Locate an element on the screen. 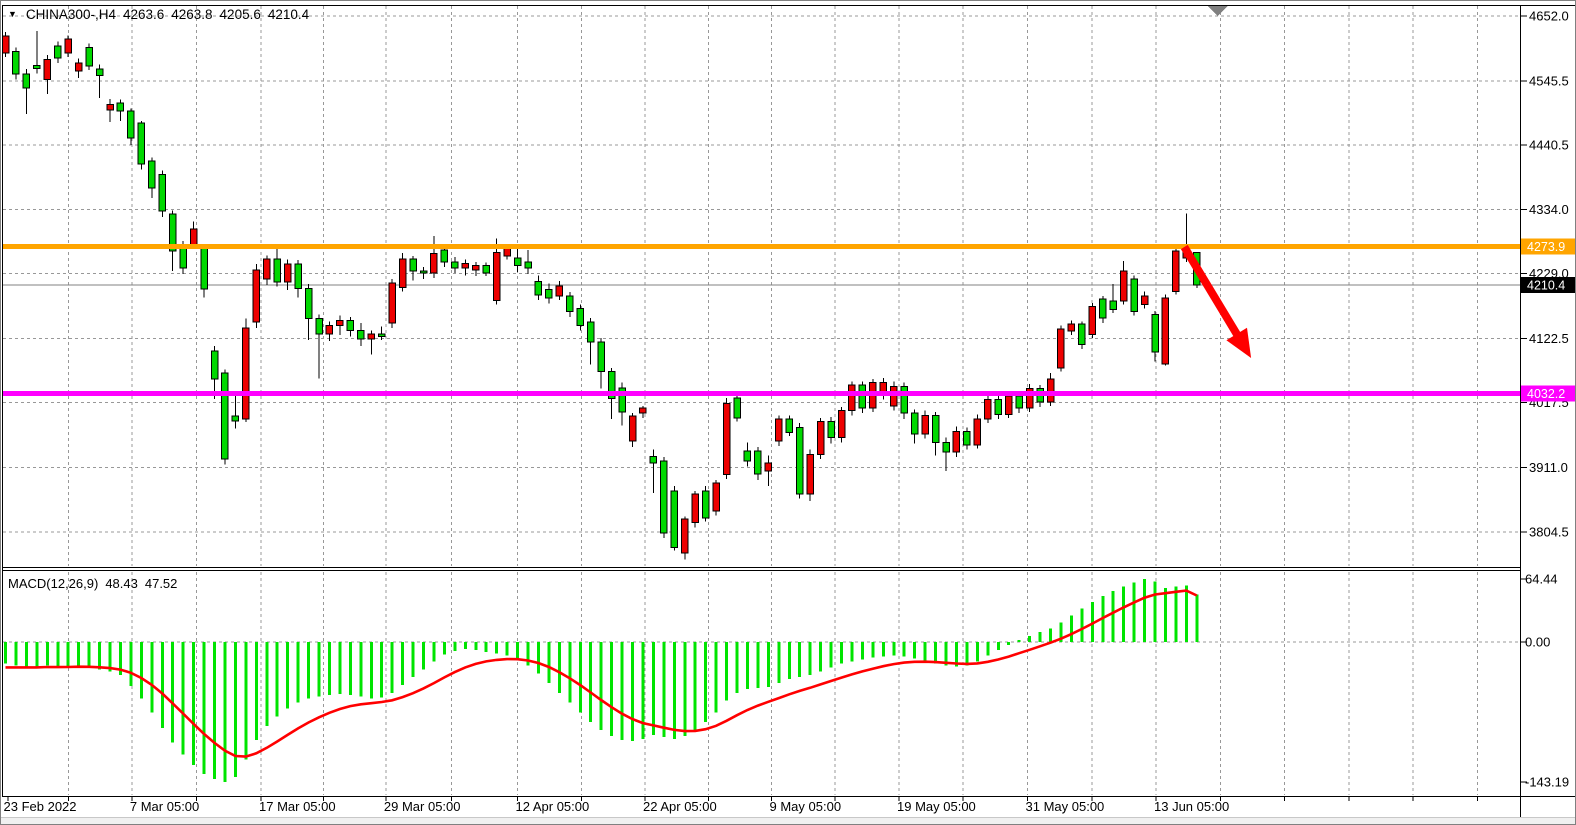 The image size is (1576, 825). title-open-value: 4263.6 is located at coordinates (143, 14).